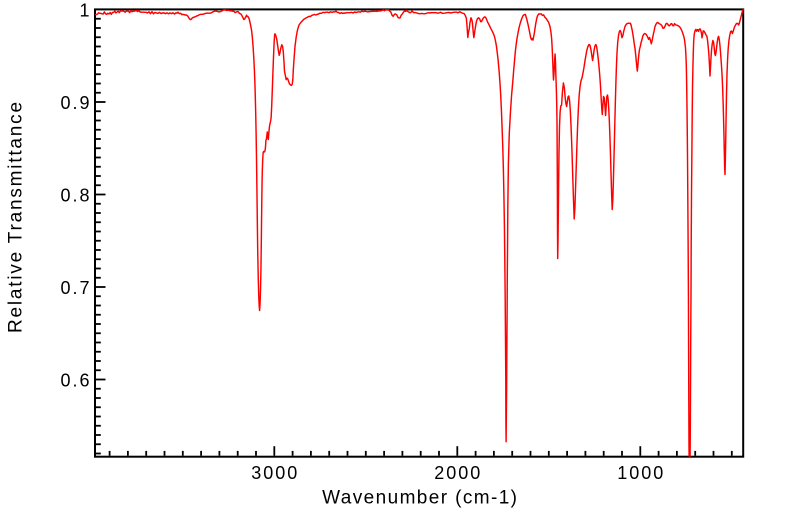 The width and height of the screenshot is (799, 516). What do you see at coordinates (275, 473) in the screenshot?
I see `svg-text: 3000` at bounding box center [275, 473].